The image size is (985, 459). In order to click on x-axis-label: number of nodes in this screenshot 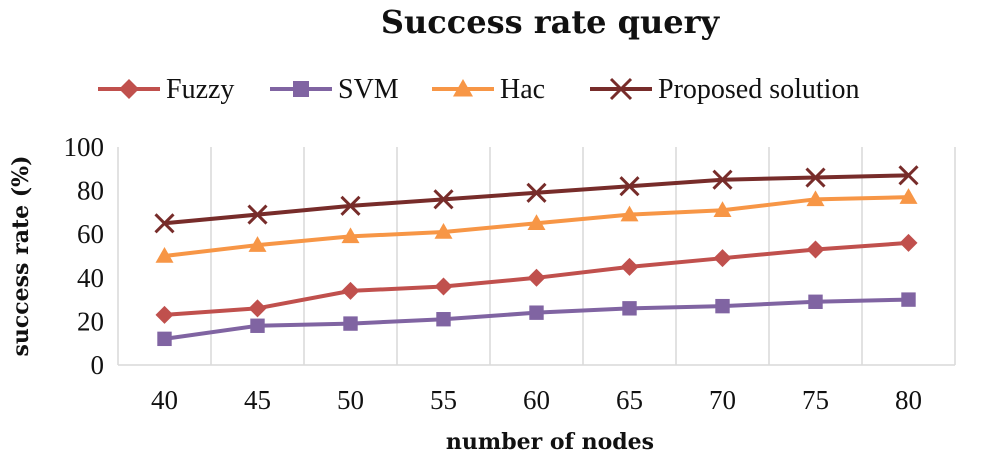, I will do `click(550, 442)`.